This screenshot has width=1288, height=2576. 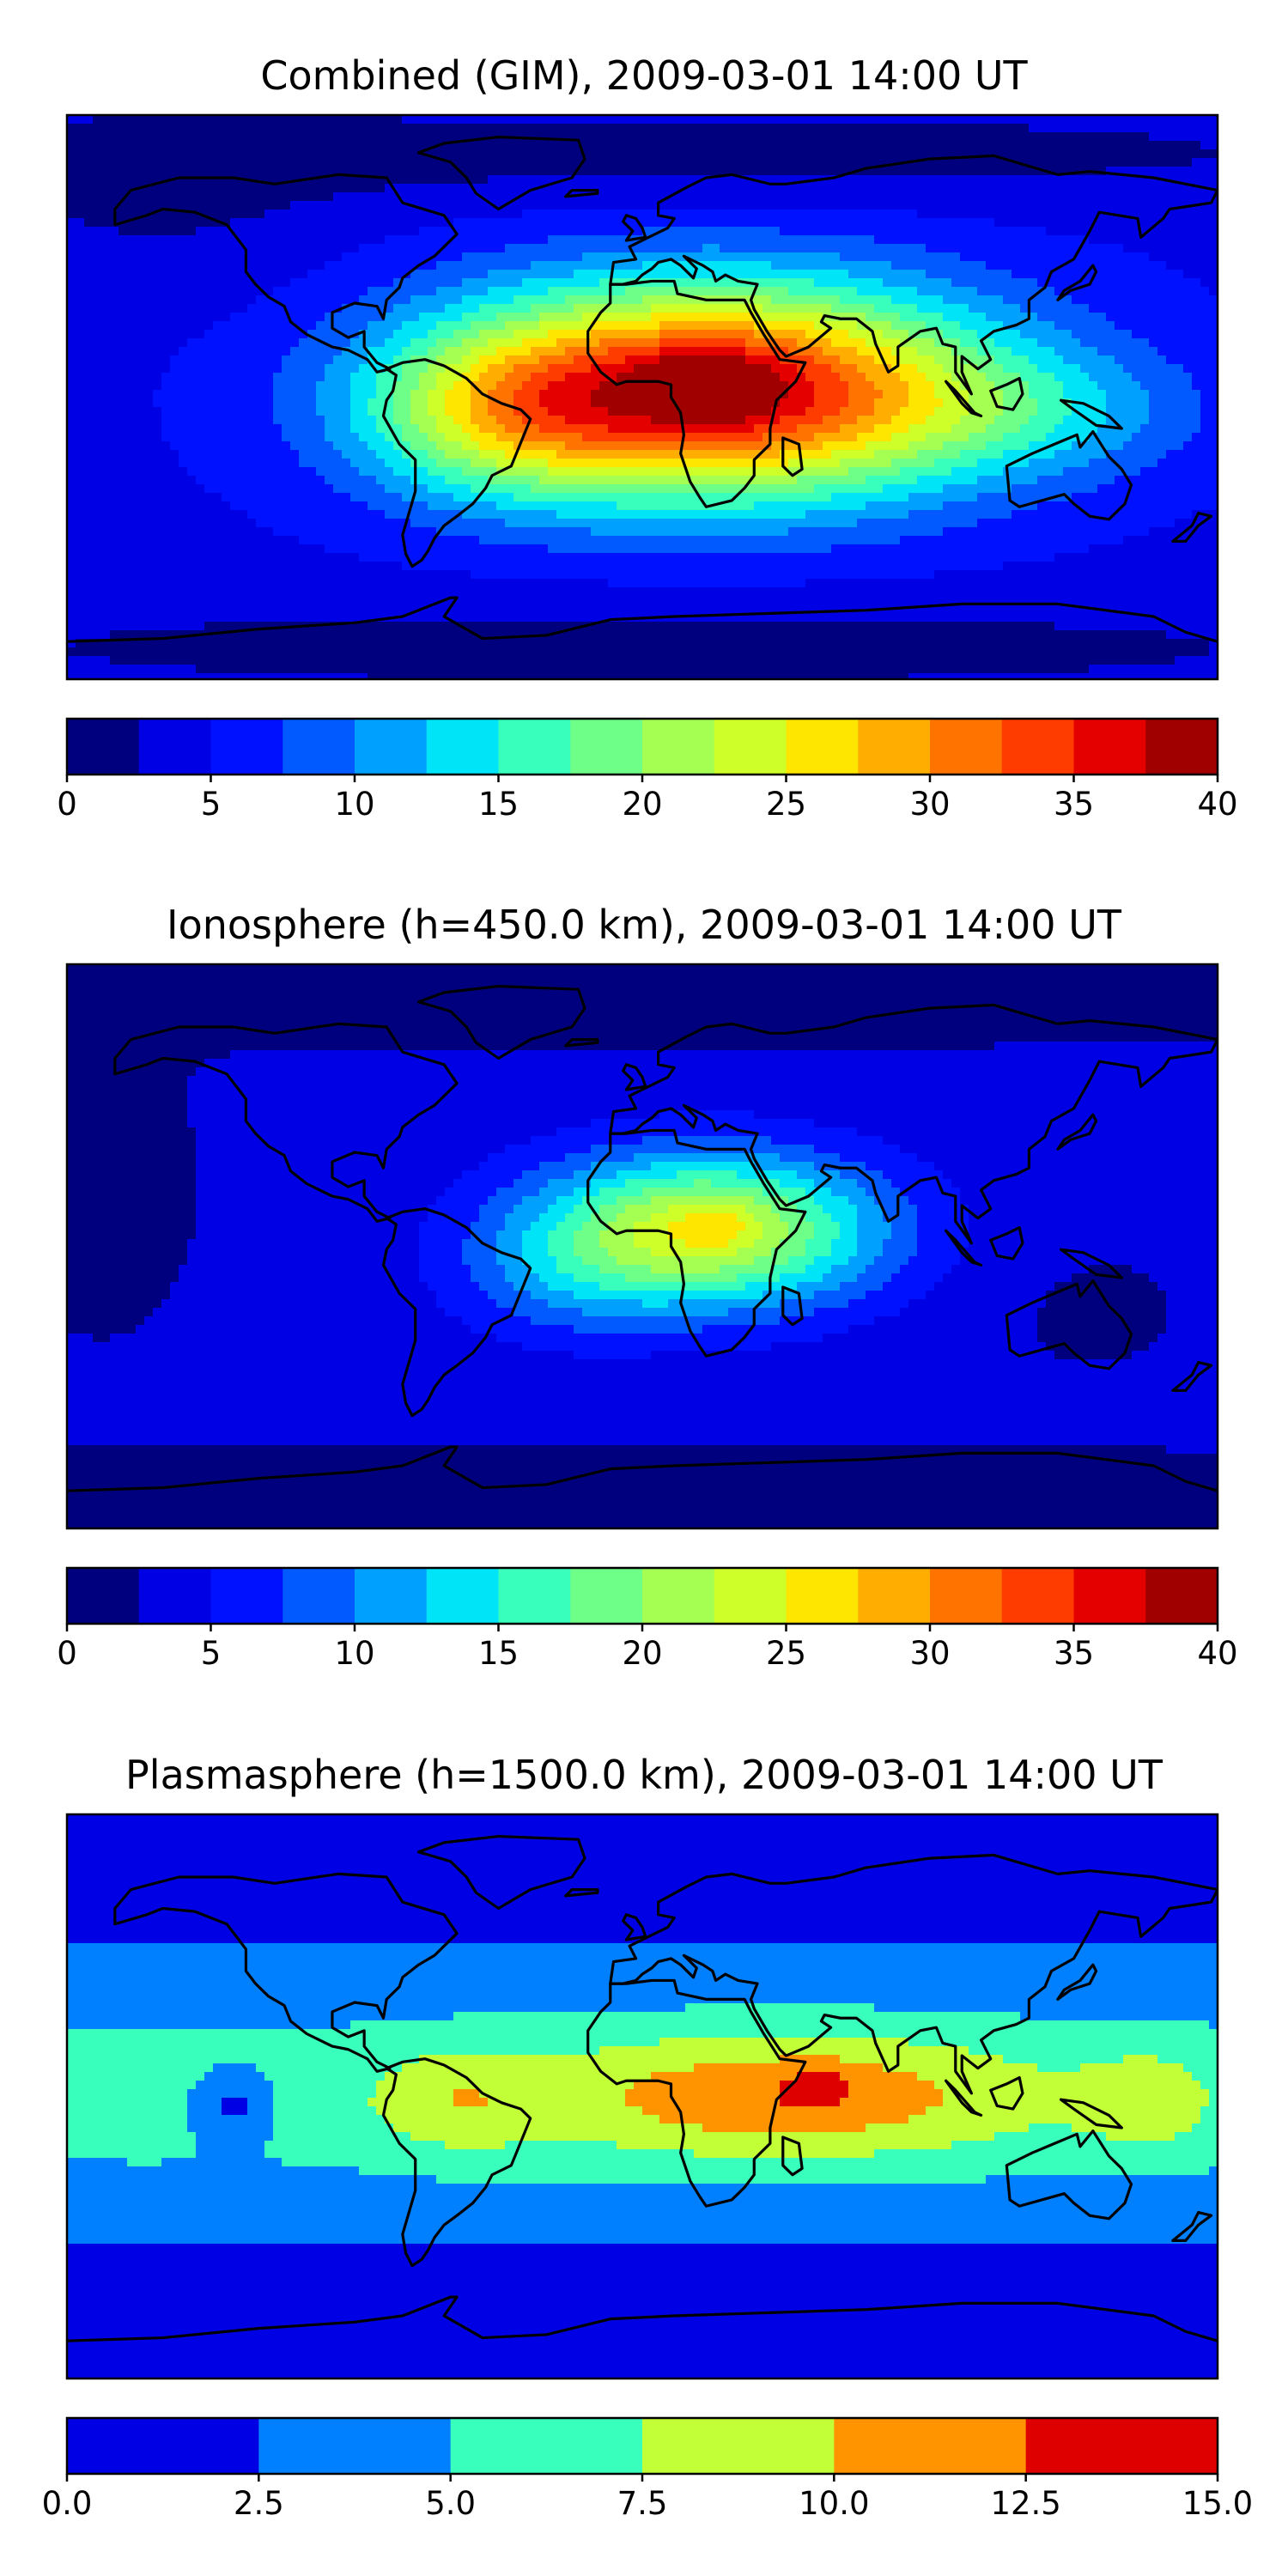 I want to click on coastline, so click(x=1192, y=1376).